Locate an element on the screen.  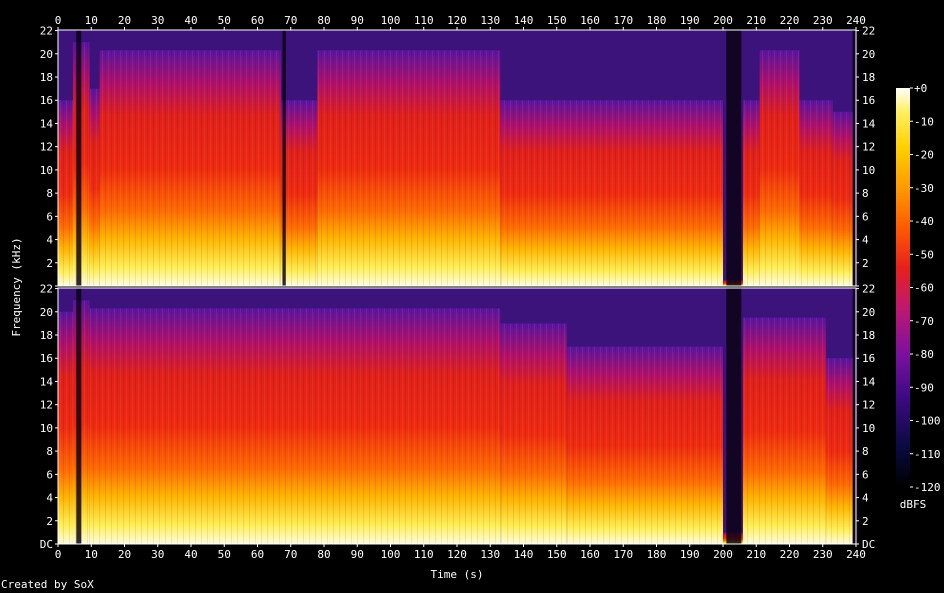
colorbar-tick-label: -80 is located at coordinates (924, 354).